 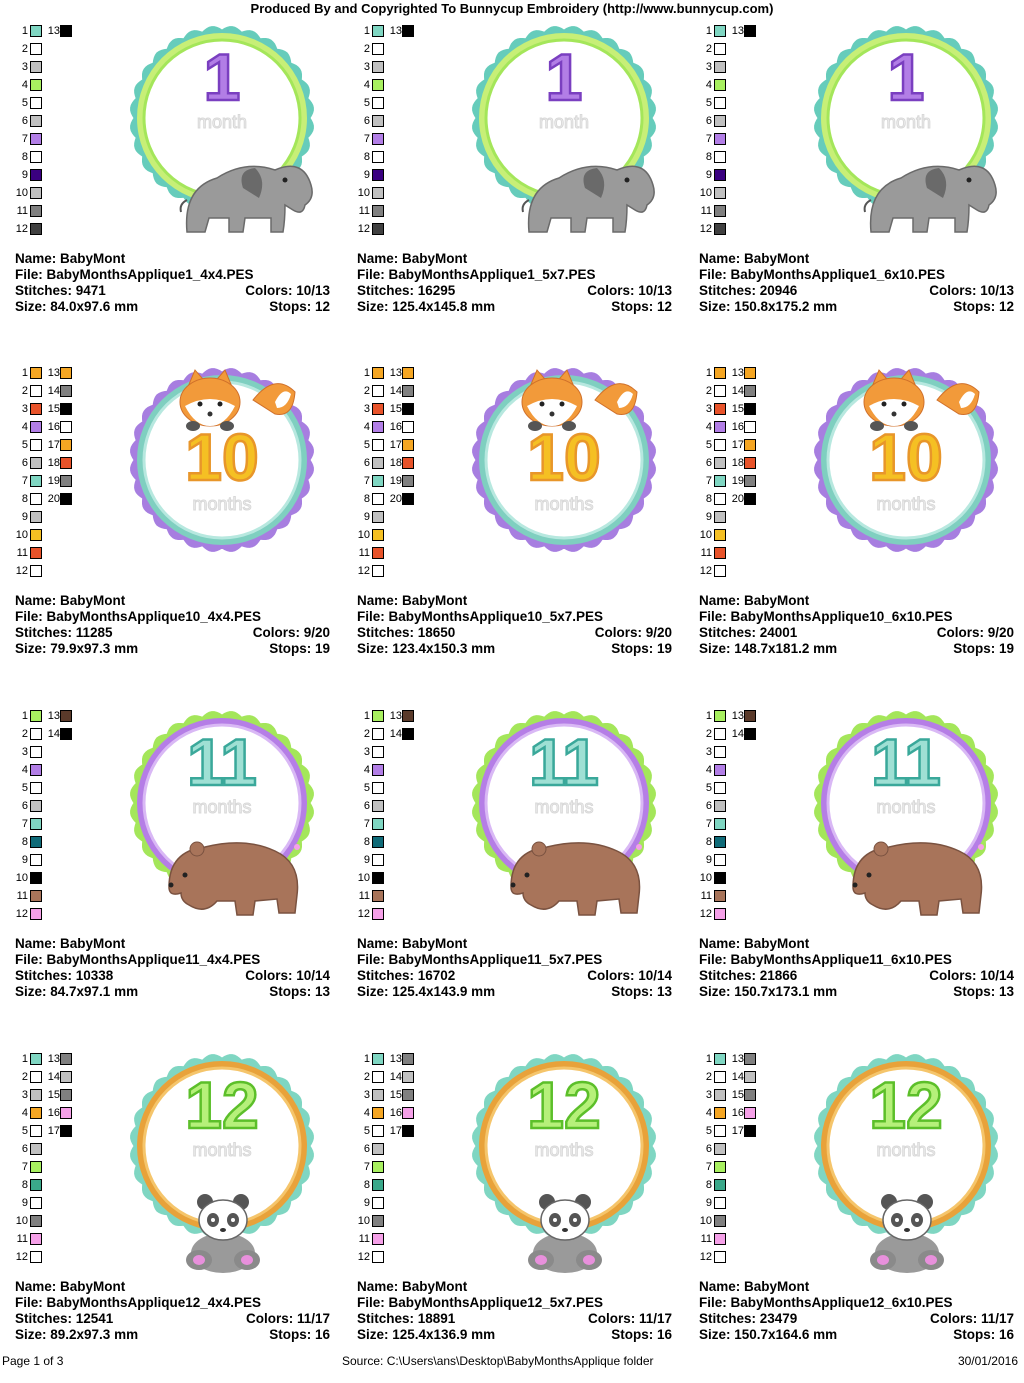 What do you see at coordinates (24, 121) in the screenshot?
I see `swatch-number: 6` at bounding box center [24, 121].